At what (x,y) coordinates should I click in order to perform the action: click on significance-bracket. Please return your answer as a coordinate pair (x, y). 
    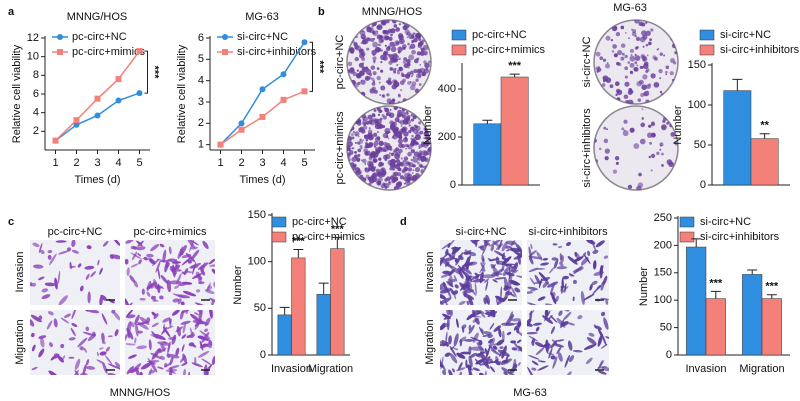
    Looking at the image, I should click on (311, 66).